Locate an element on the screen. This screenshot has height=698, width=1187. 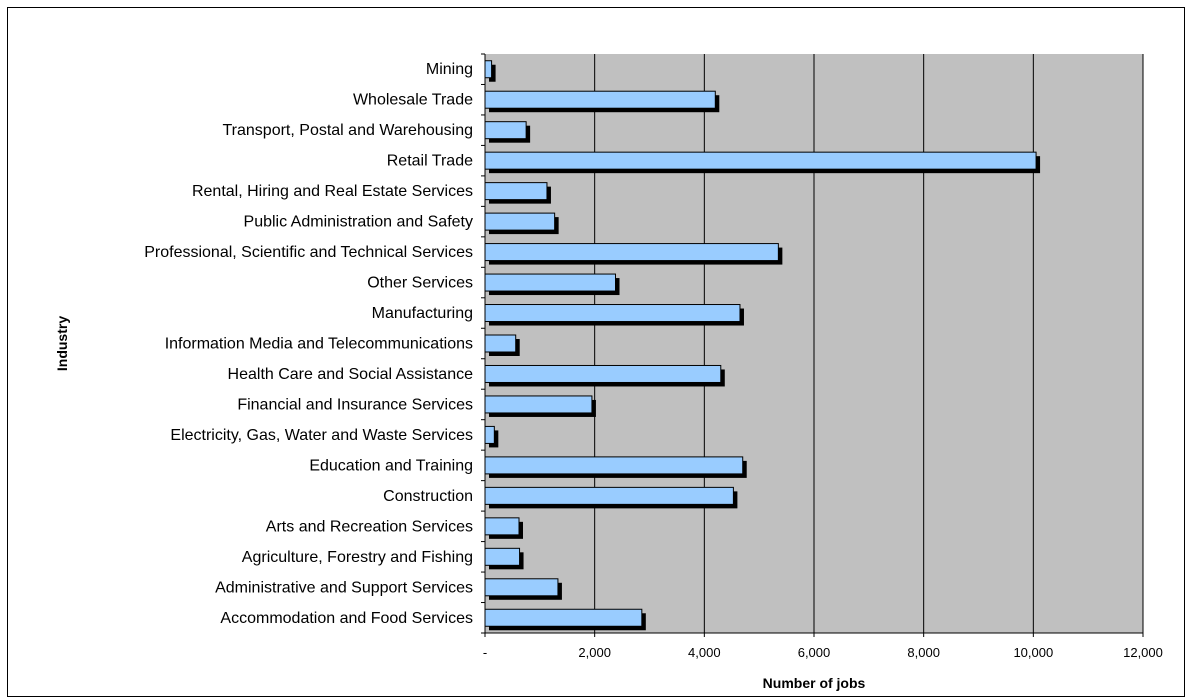
category-label: Education and Training is located at coordinates (391, 465).